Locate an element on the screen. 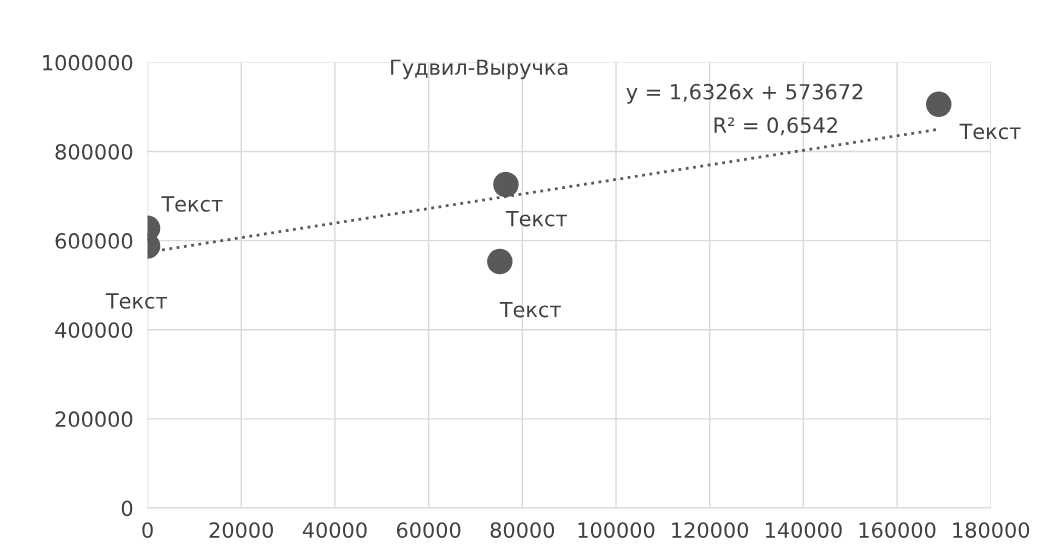 This screenshot has height=557, width=1054. y-tick-label: 400000 is located at coordinates (94, 330).